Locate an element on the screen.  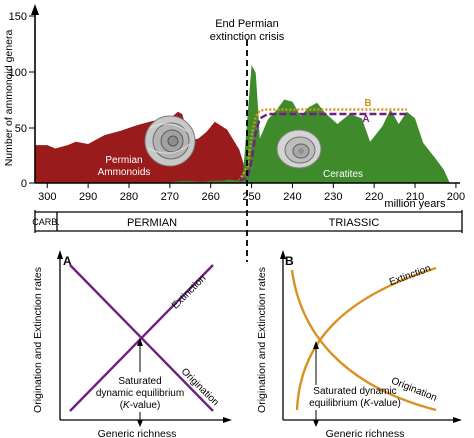
y-tick-label: 50 is located at coordinates (21, 129).